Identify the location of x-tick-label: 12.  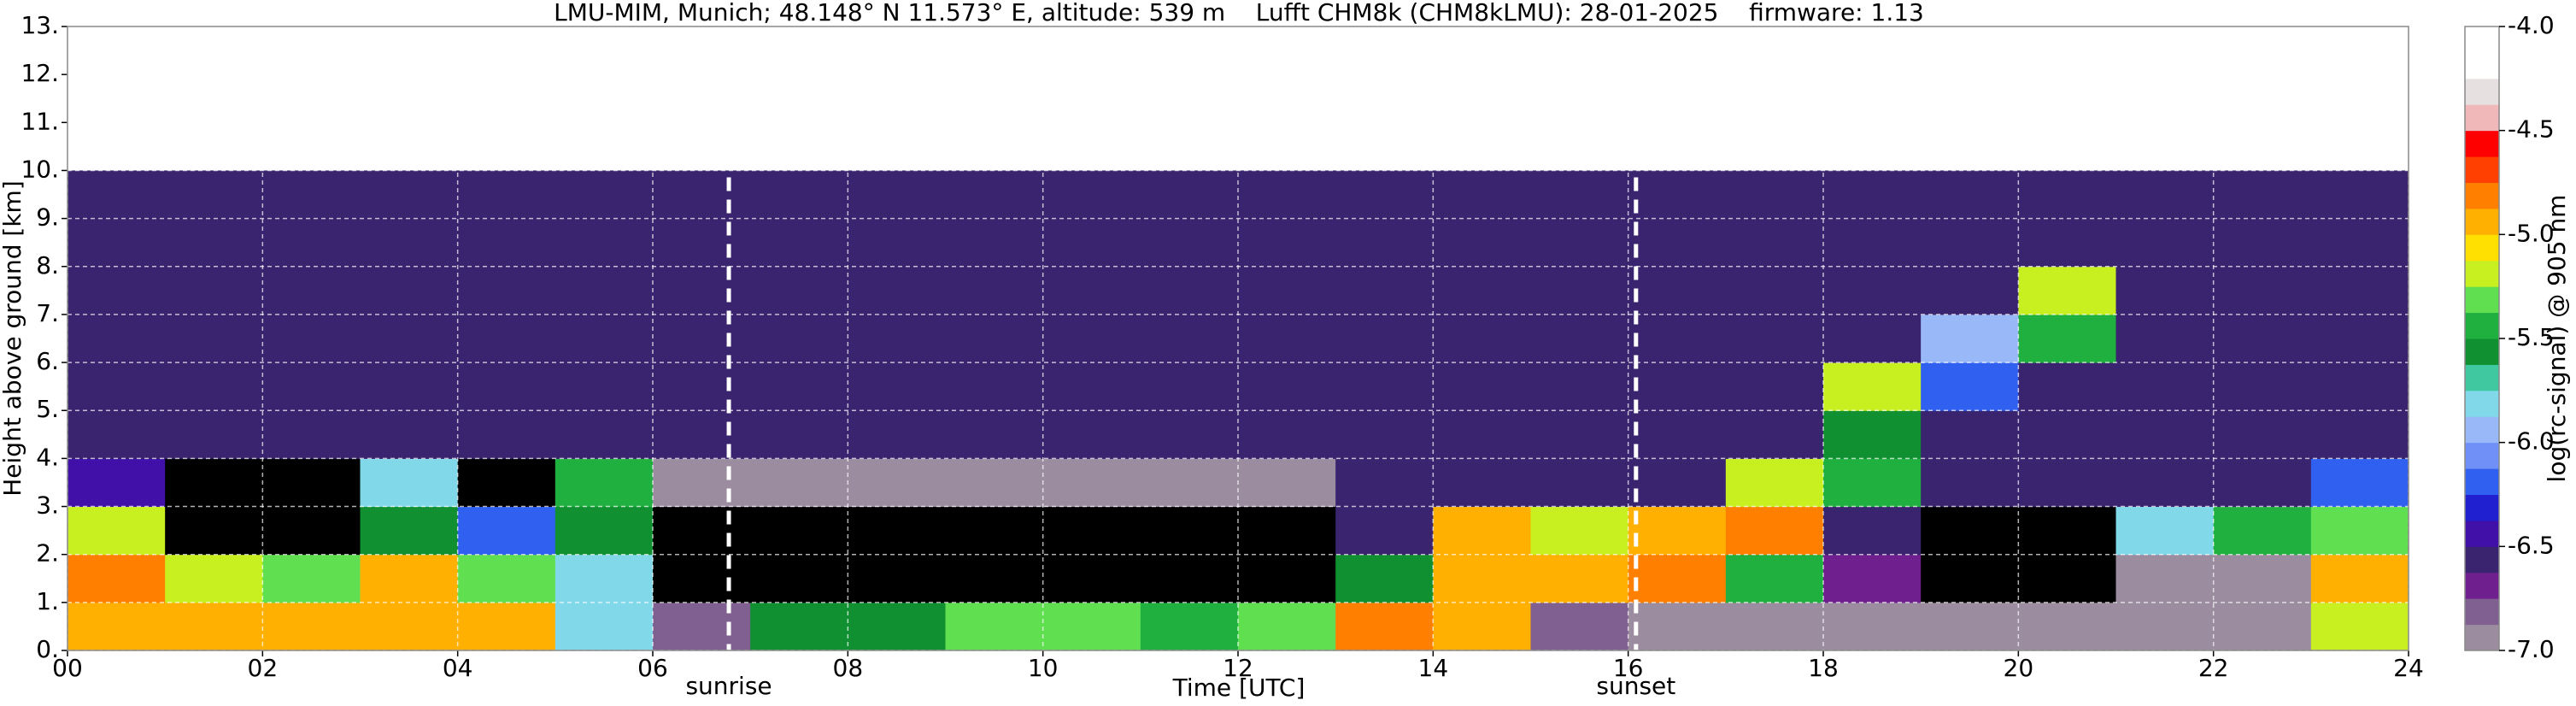
(1238, 668).